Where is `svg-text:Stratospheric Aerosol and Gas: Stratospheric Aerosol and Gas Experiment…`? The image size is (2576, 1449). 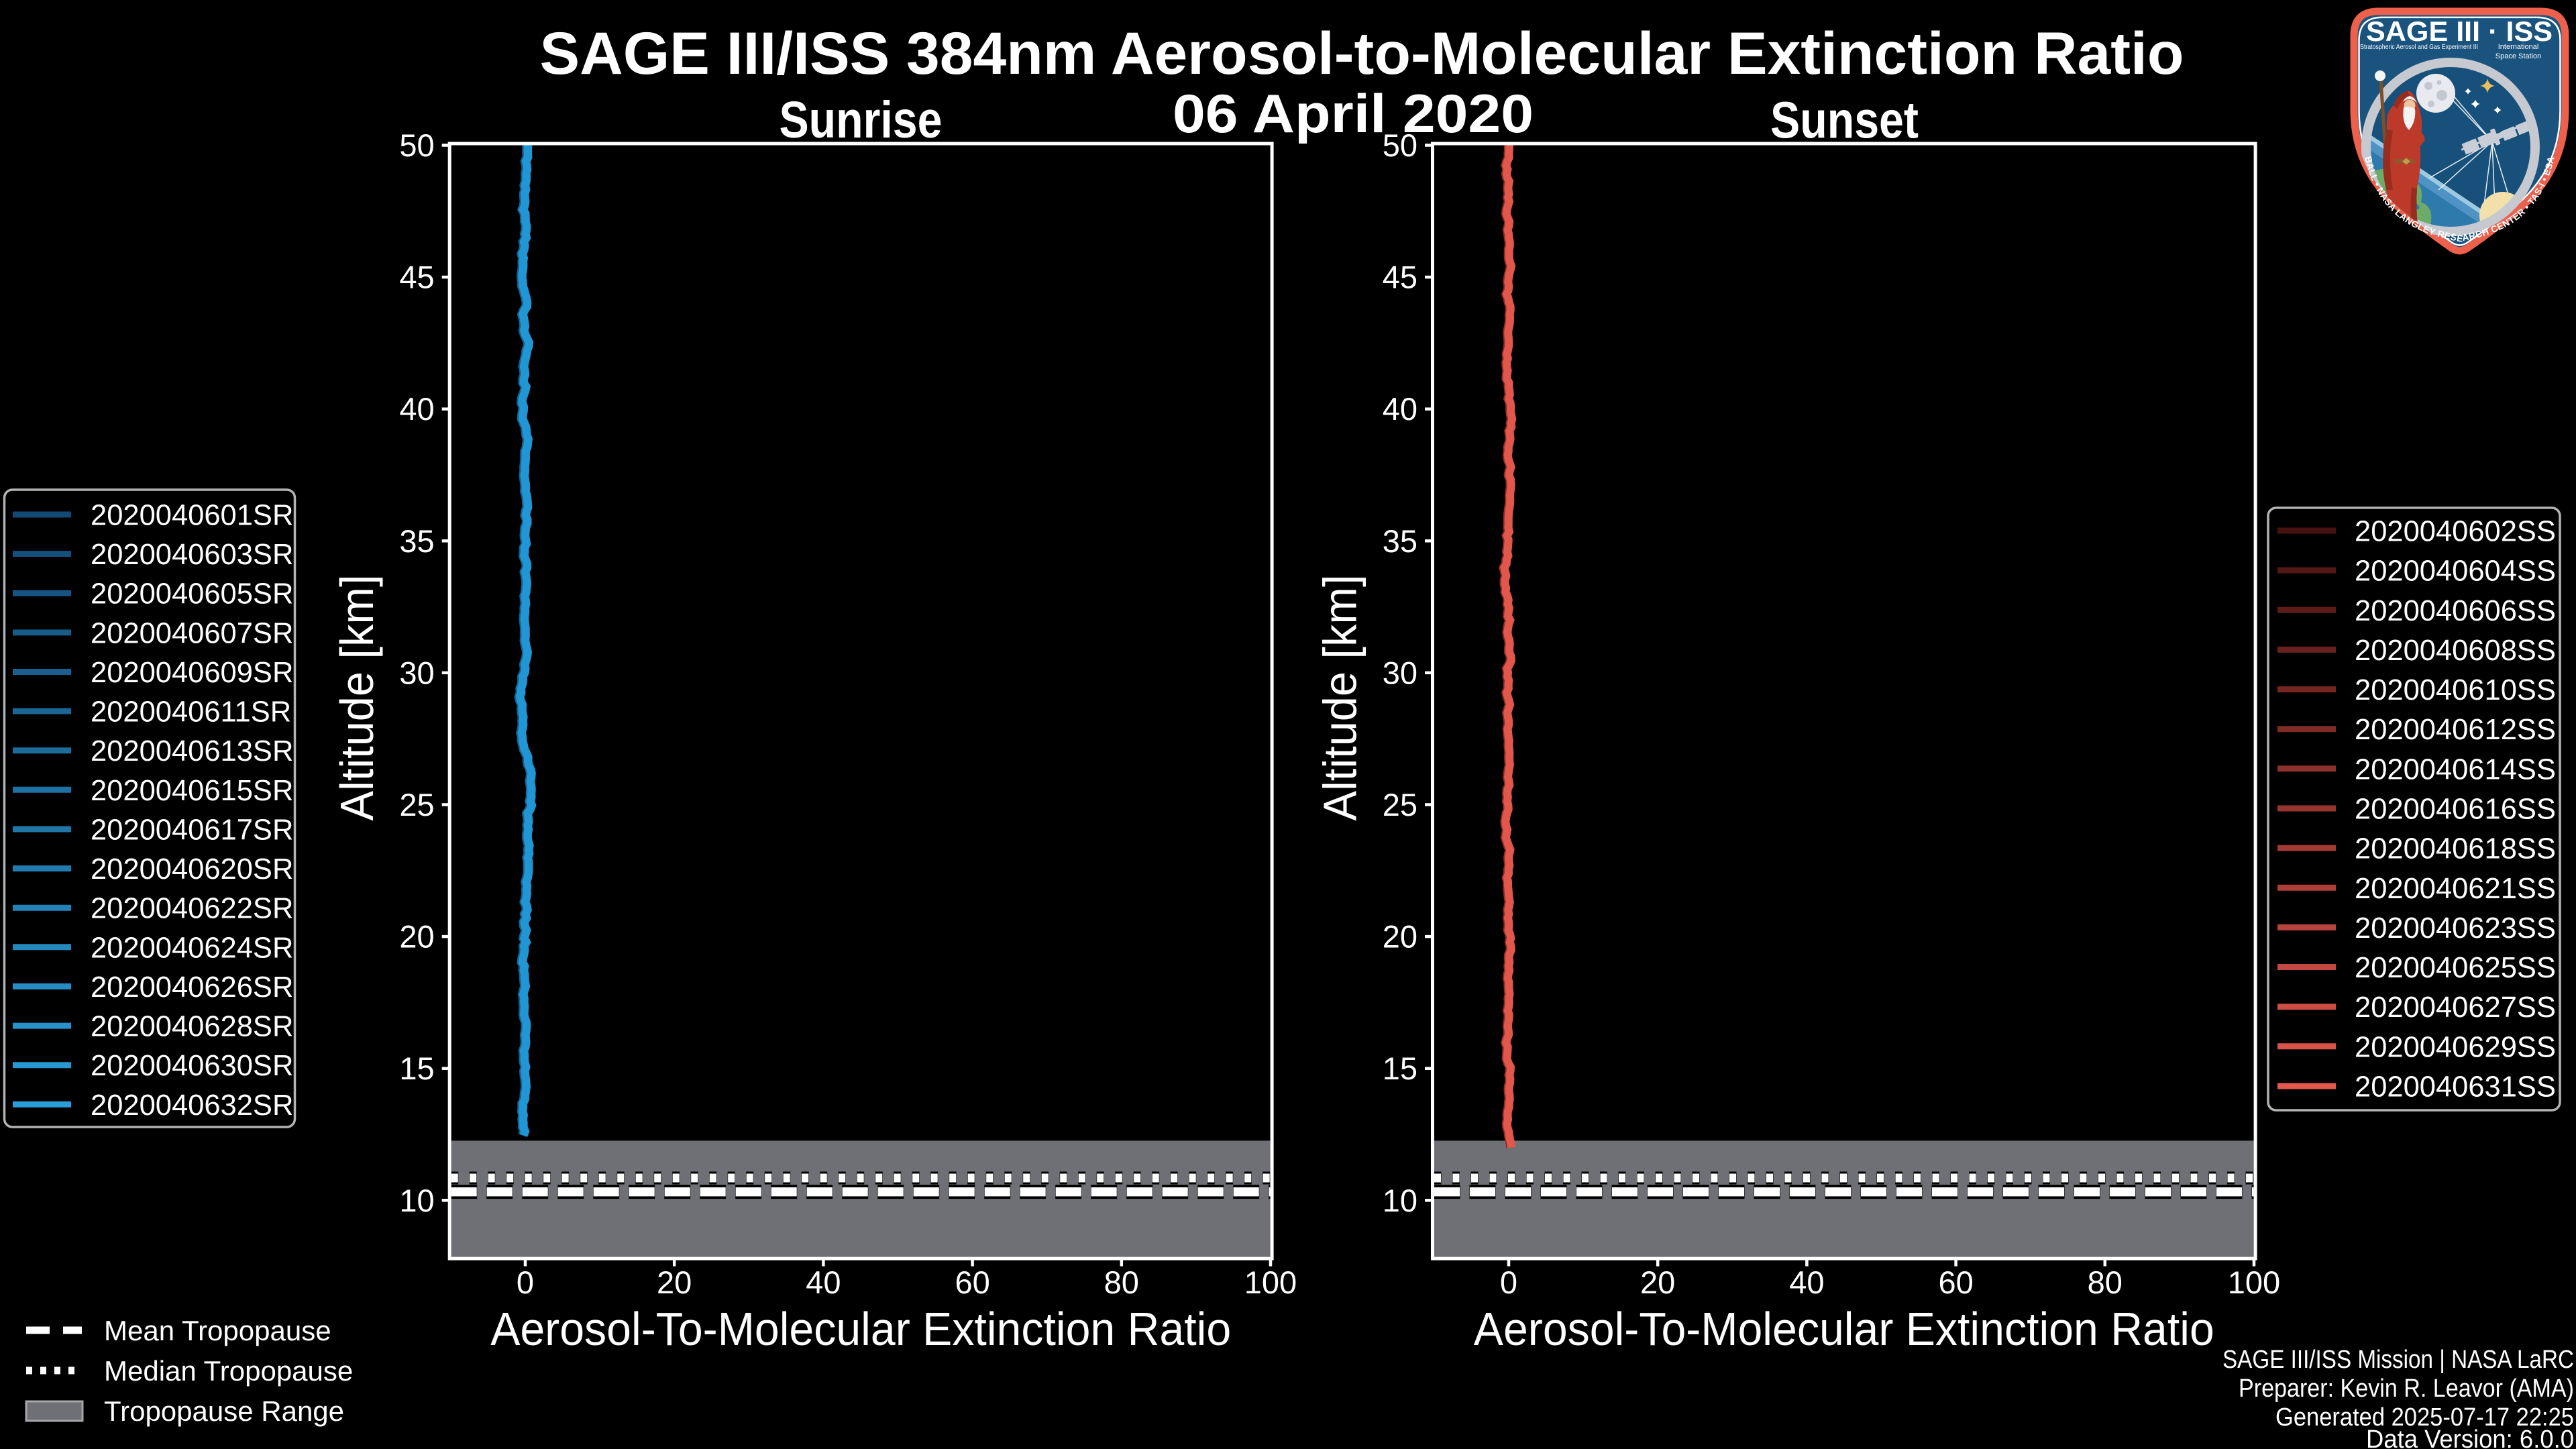 svg-text:Stratospheric Aerosol and Gas: Stratospheric Aerosol and Gas Experiment… is located at coordinates (2419, 47).